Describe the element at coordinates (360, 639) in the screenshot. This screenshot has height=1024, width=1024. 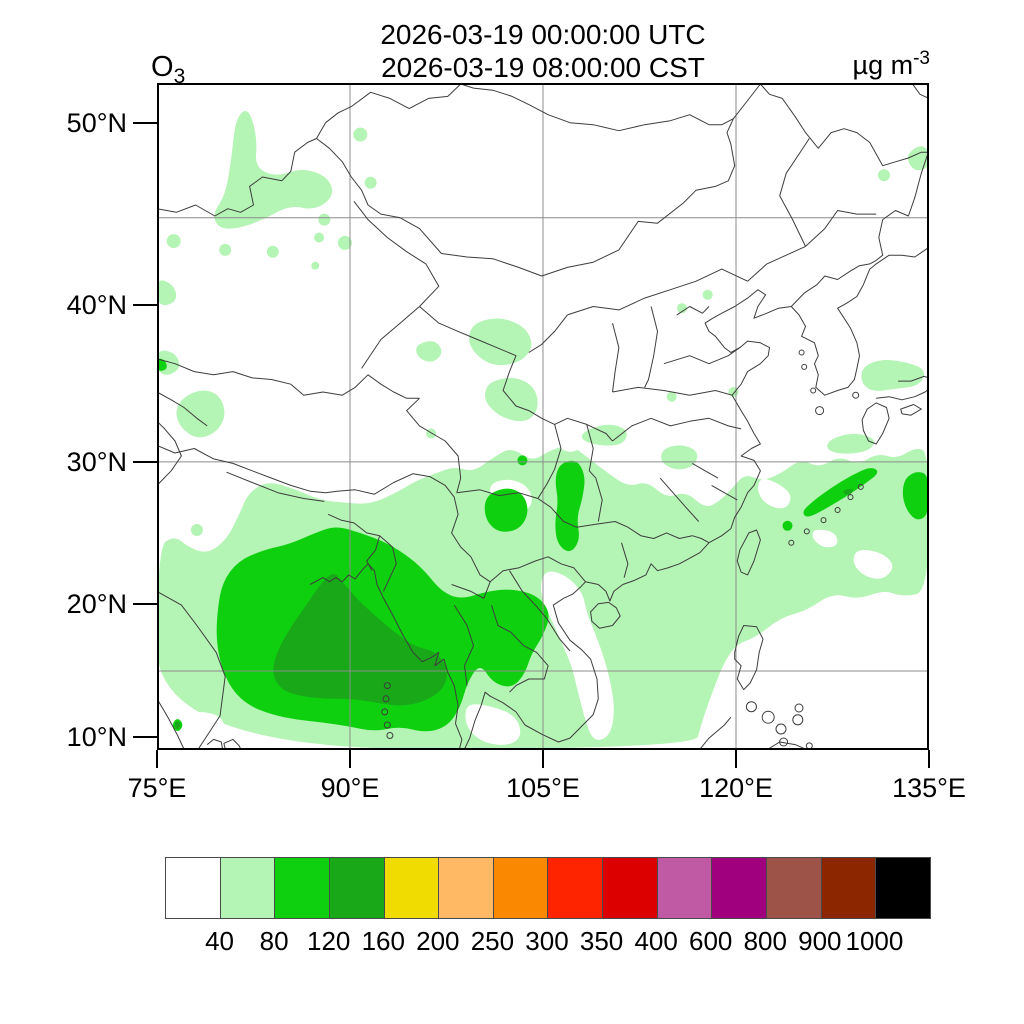
I see `contour-ge120` at that location.